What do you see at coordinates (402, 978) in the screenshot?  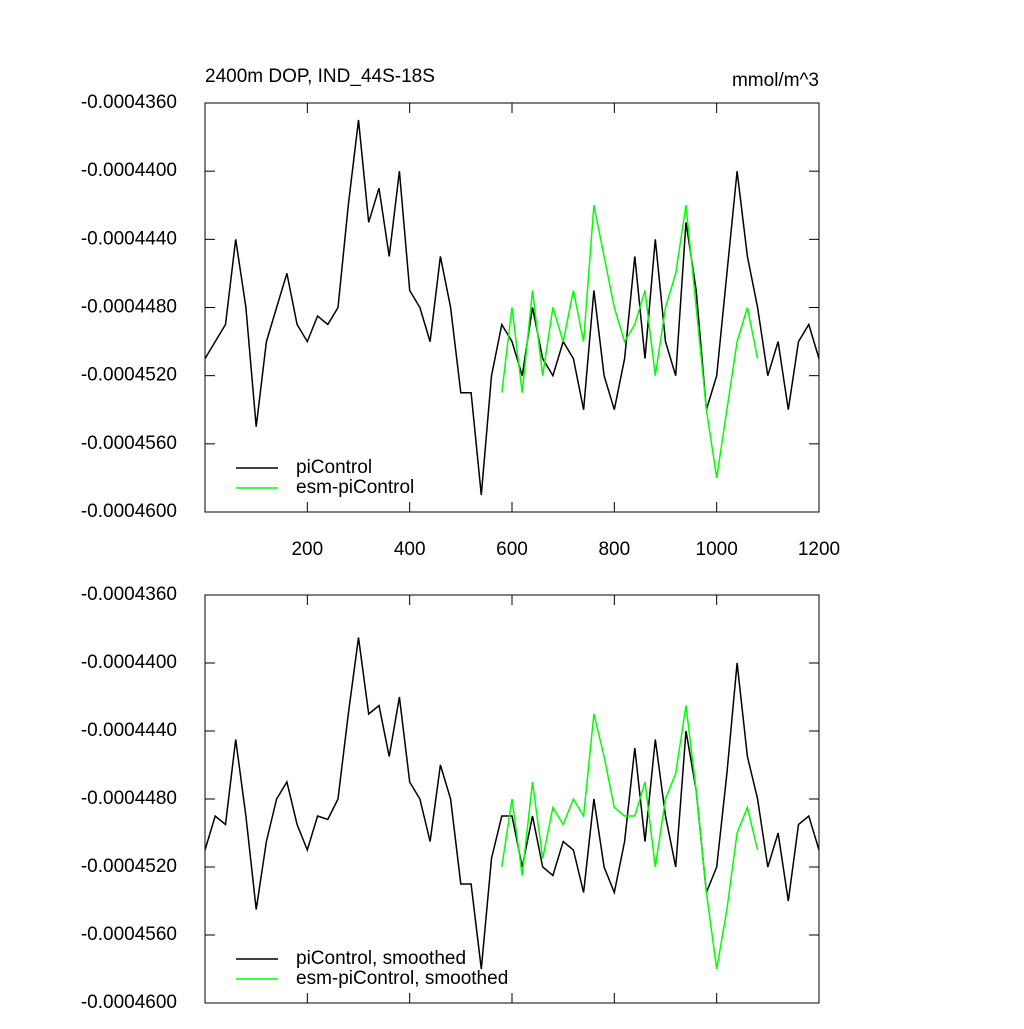 I see `legend-label: esm-piControl, smoothed` at bounding box center [402, 978].